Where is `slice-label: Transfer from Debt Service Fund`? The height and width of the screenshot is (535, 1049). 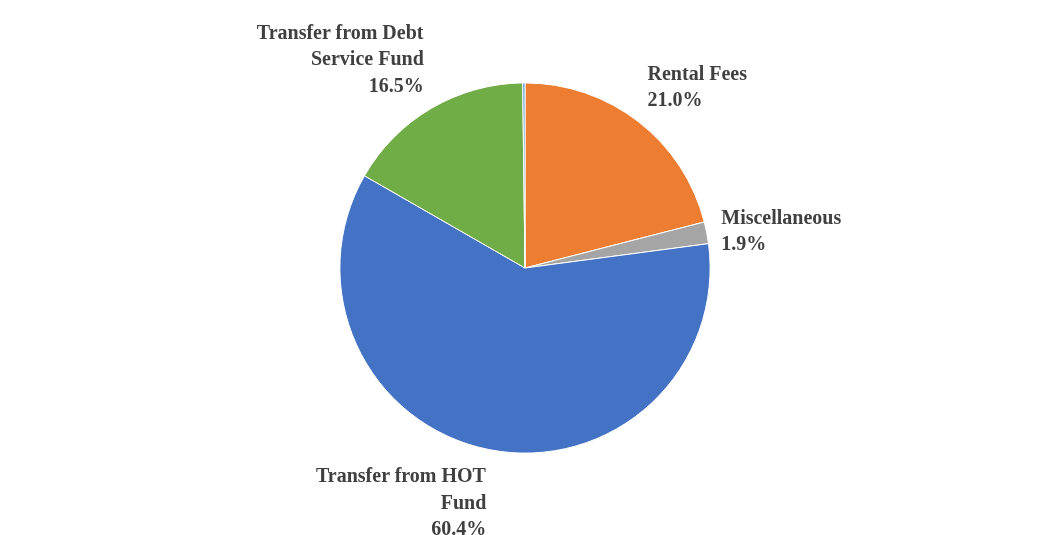
slice-label: Transfer from Debt Service Fund is located at coordinates (340, 45).